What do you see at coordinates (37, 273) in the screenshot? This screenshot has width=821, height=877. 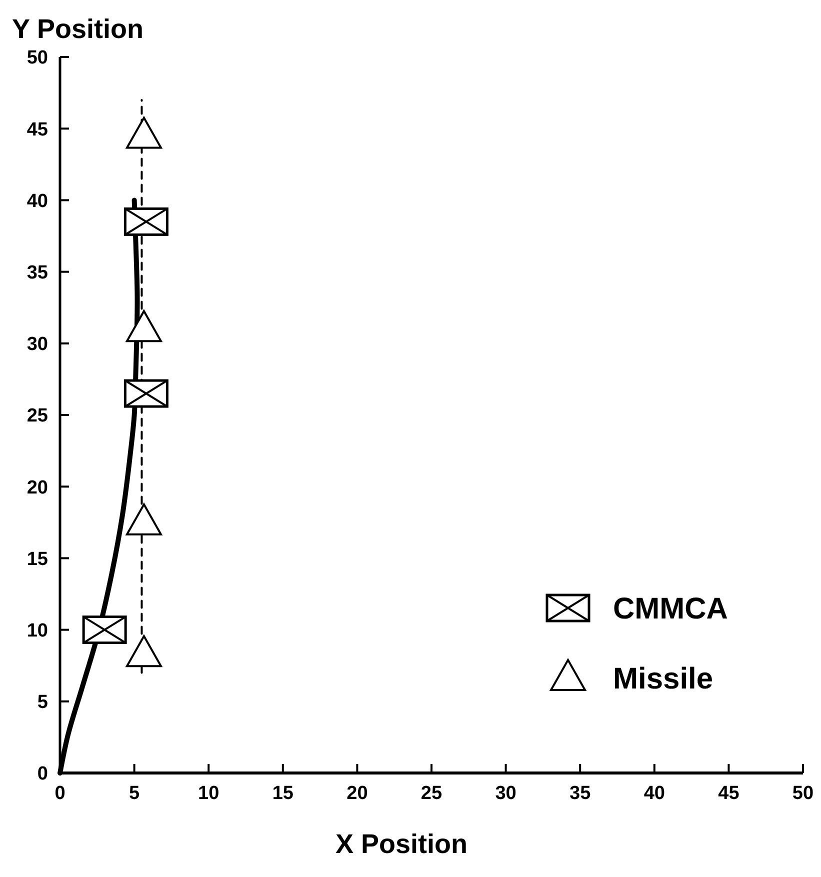 I see `y-tick-label: 35` at bounding box center [37, 273].